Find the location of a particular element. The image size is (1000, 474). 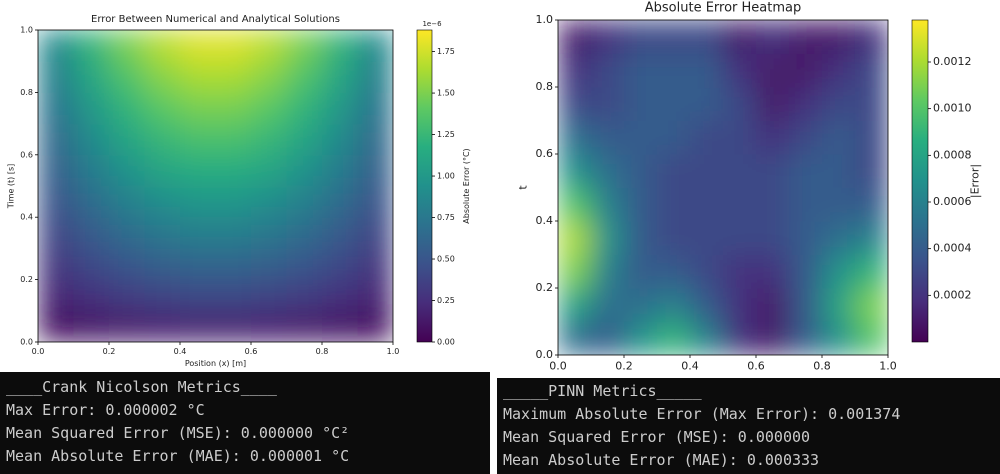

y-axis-label: t is located at coordinates (522, 187).